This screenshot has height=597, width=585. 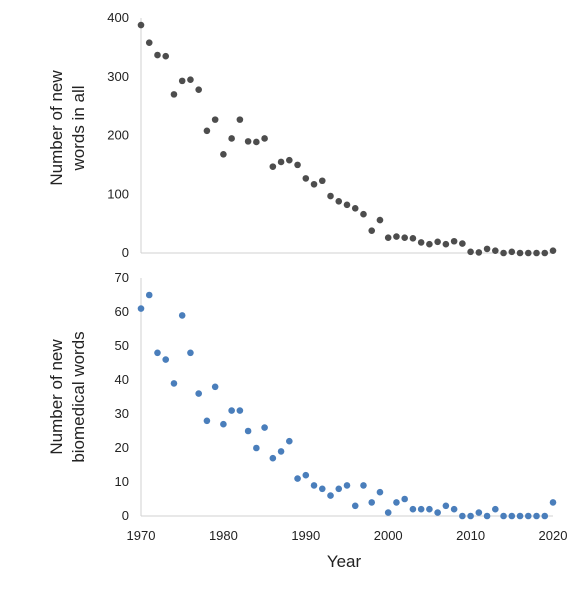 I want to click on top-y-tick-label: 400, so click(x=118, y=17).